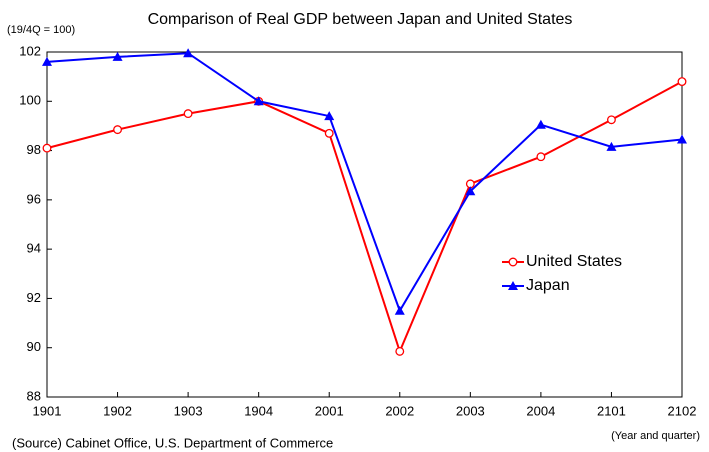 The height and width of the screenshot is (452, 709). I want to click on x-tick-label: 2002, so click(399, 410).